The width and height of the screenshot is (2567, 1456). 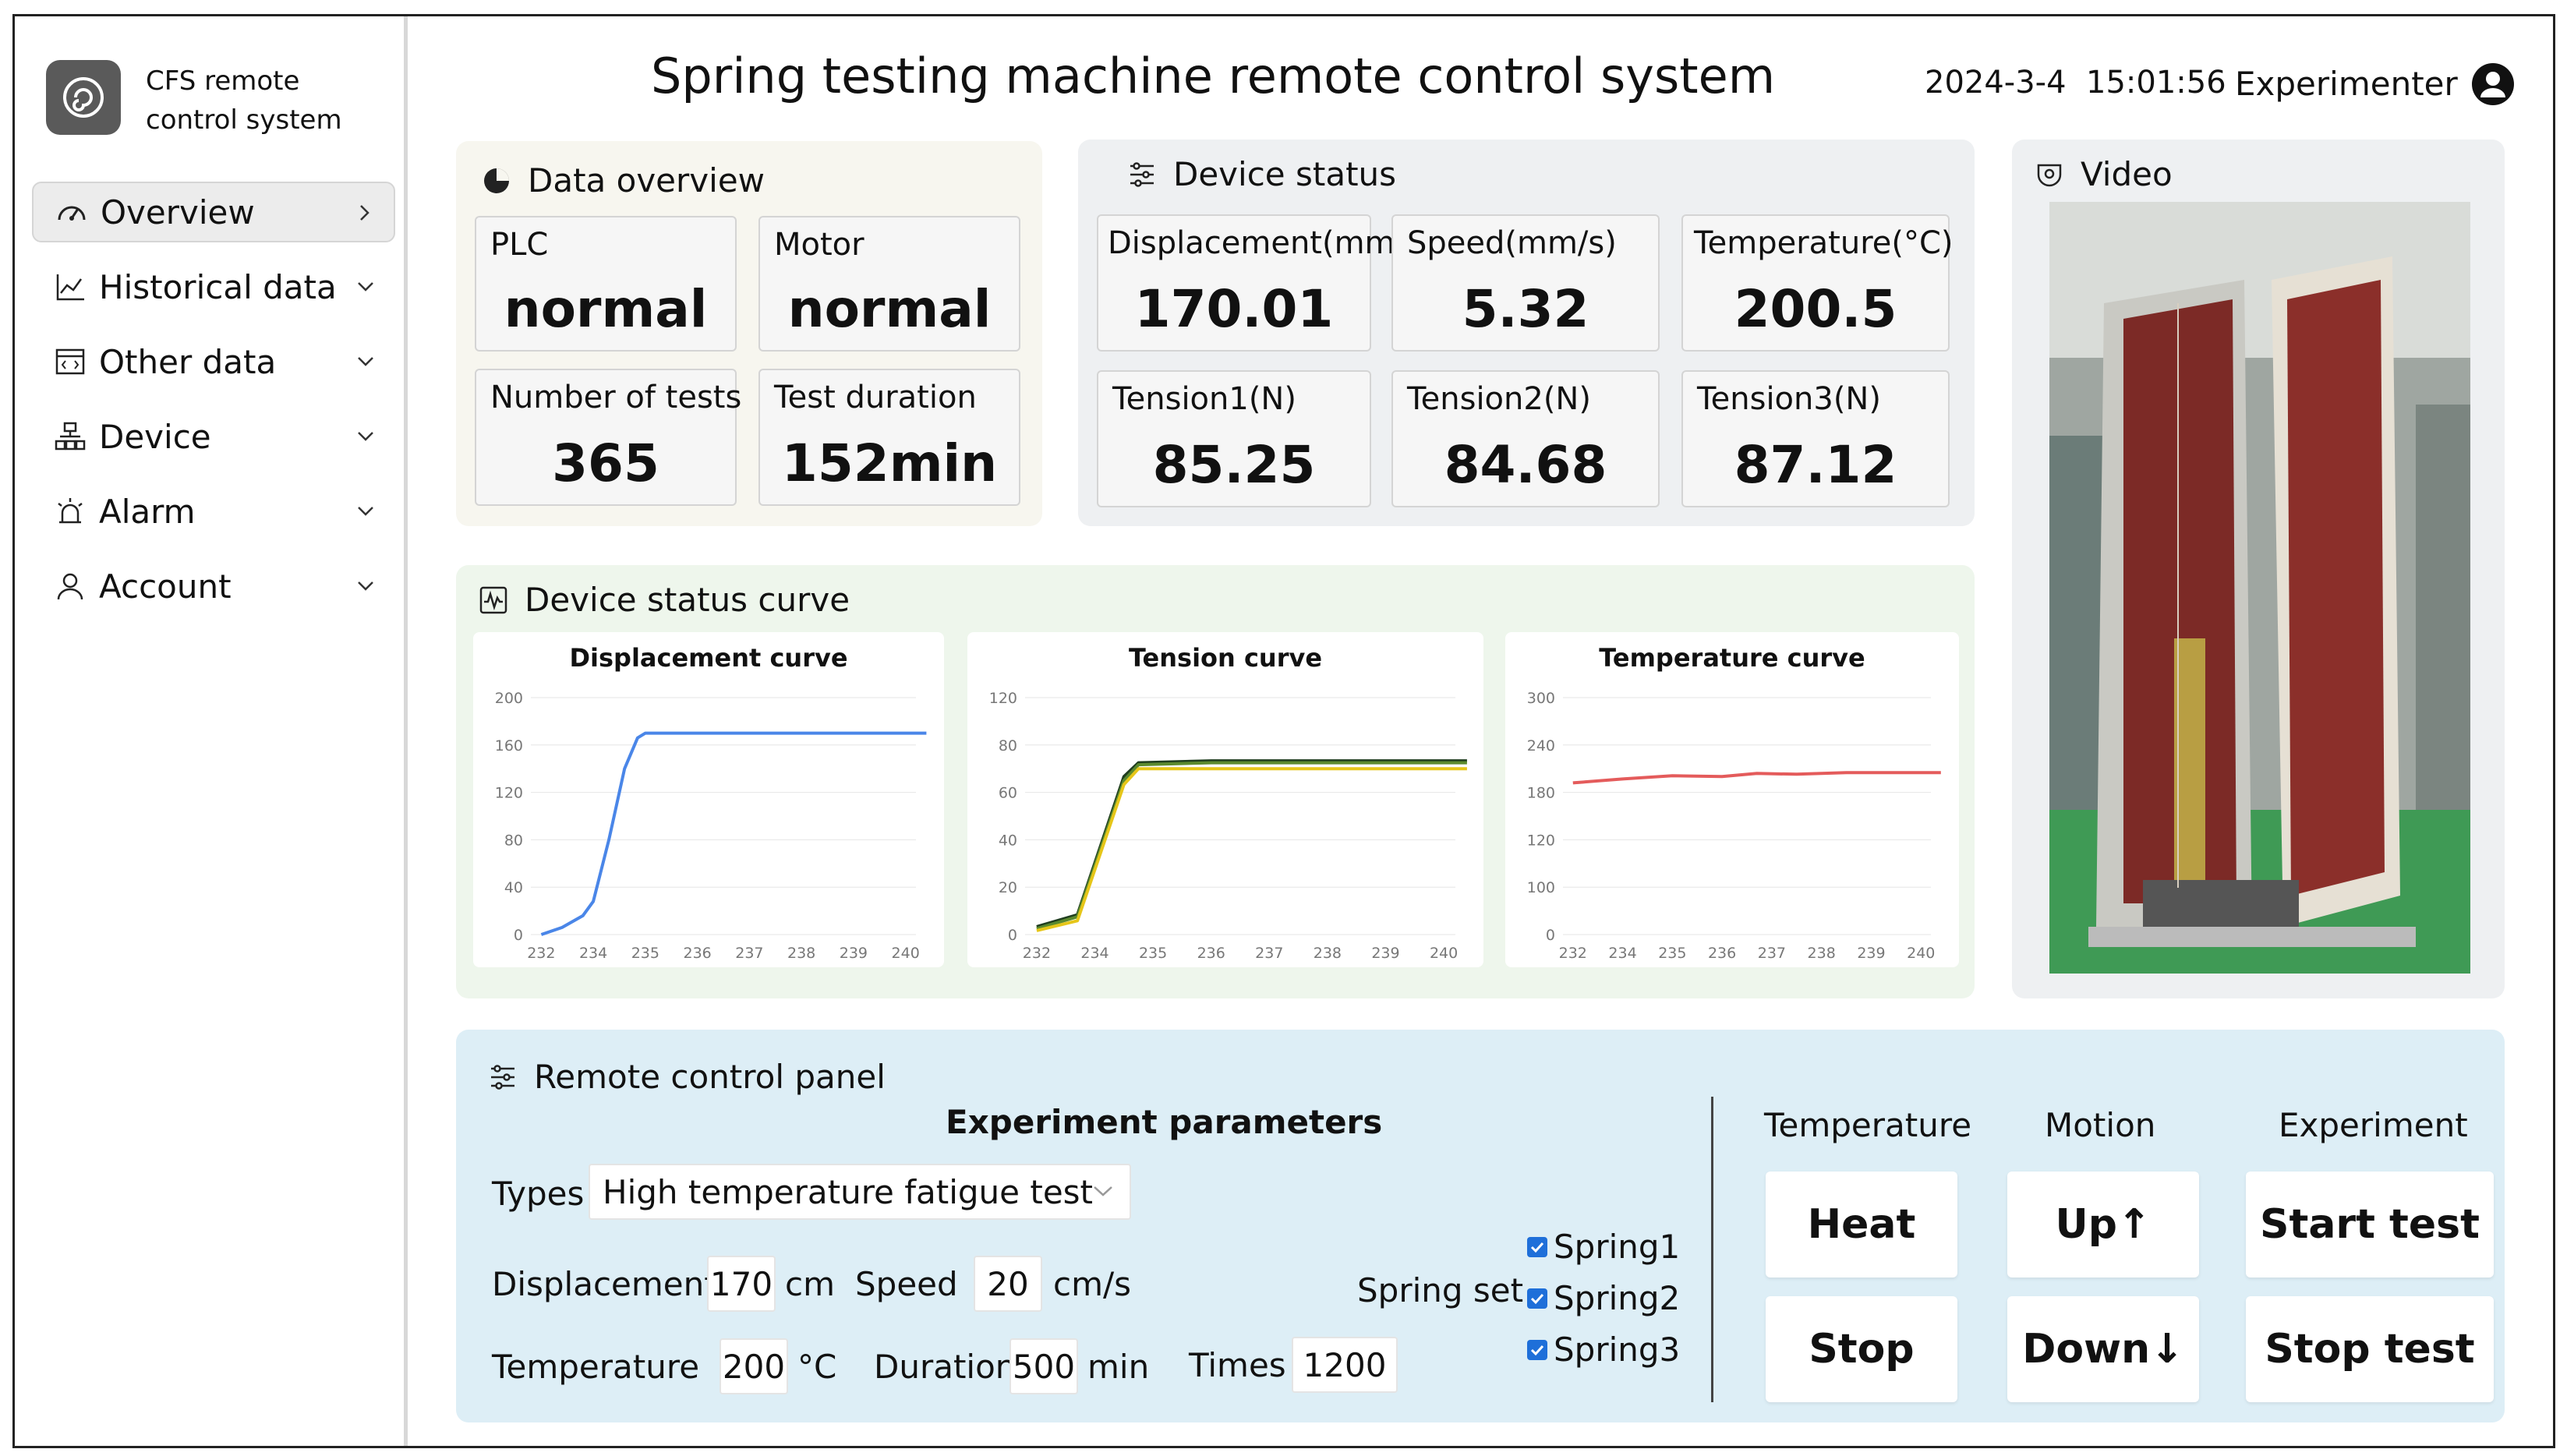 I want to click on tension2-card: Tension2(N) 84.68, so click(x=1526, y=439).